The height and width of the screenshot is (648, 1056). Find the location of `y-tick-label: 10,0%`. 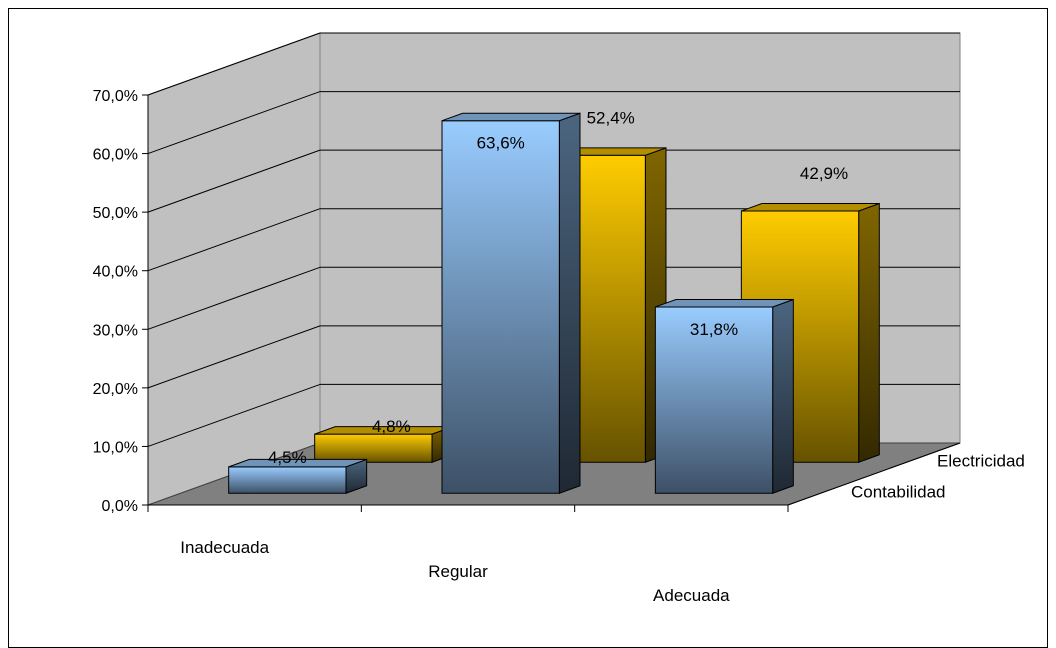

y-tick-label: 10,0% is located at coordinates (115, 447).